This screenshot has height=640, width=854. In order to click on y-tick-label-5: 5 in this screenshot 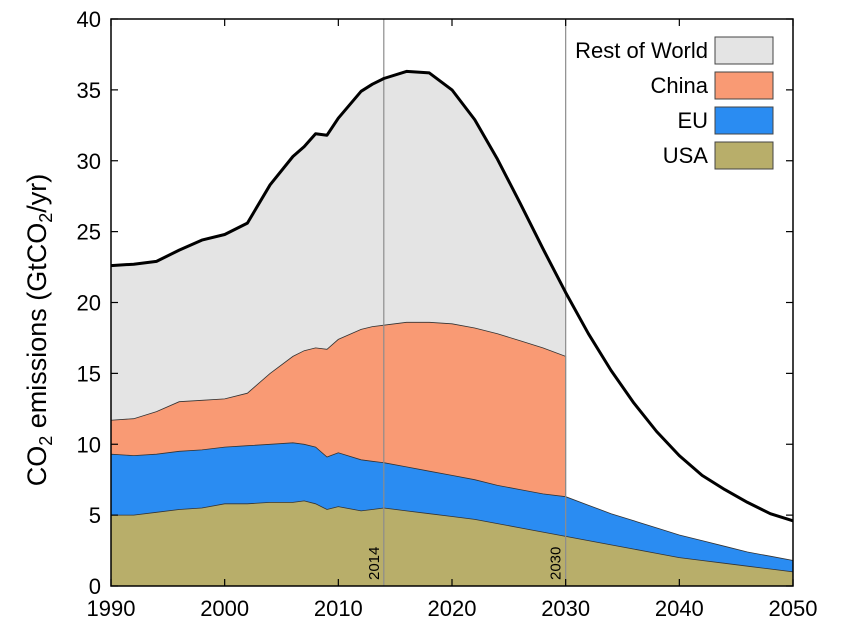, I will do `click(95, 515)`.